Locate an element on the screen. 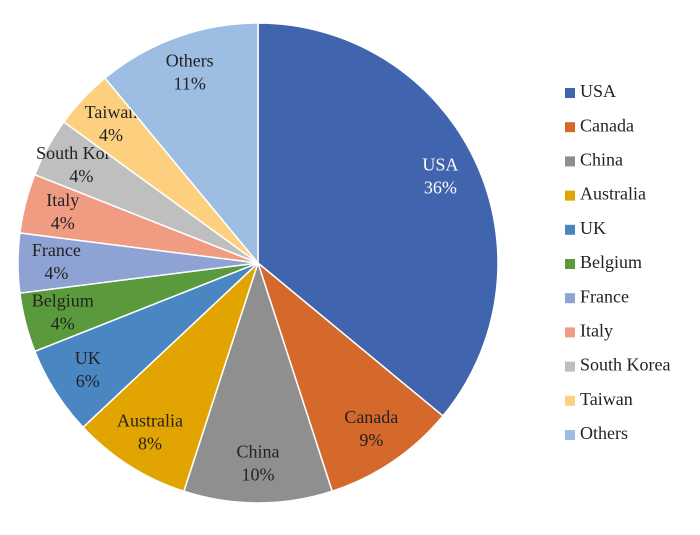 This screenshot has width=700, height=535. slice-label: Canada is located at coordinates (371, 417).